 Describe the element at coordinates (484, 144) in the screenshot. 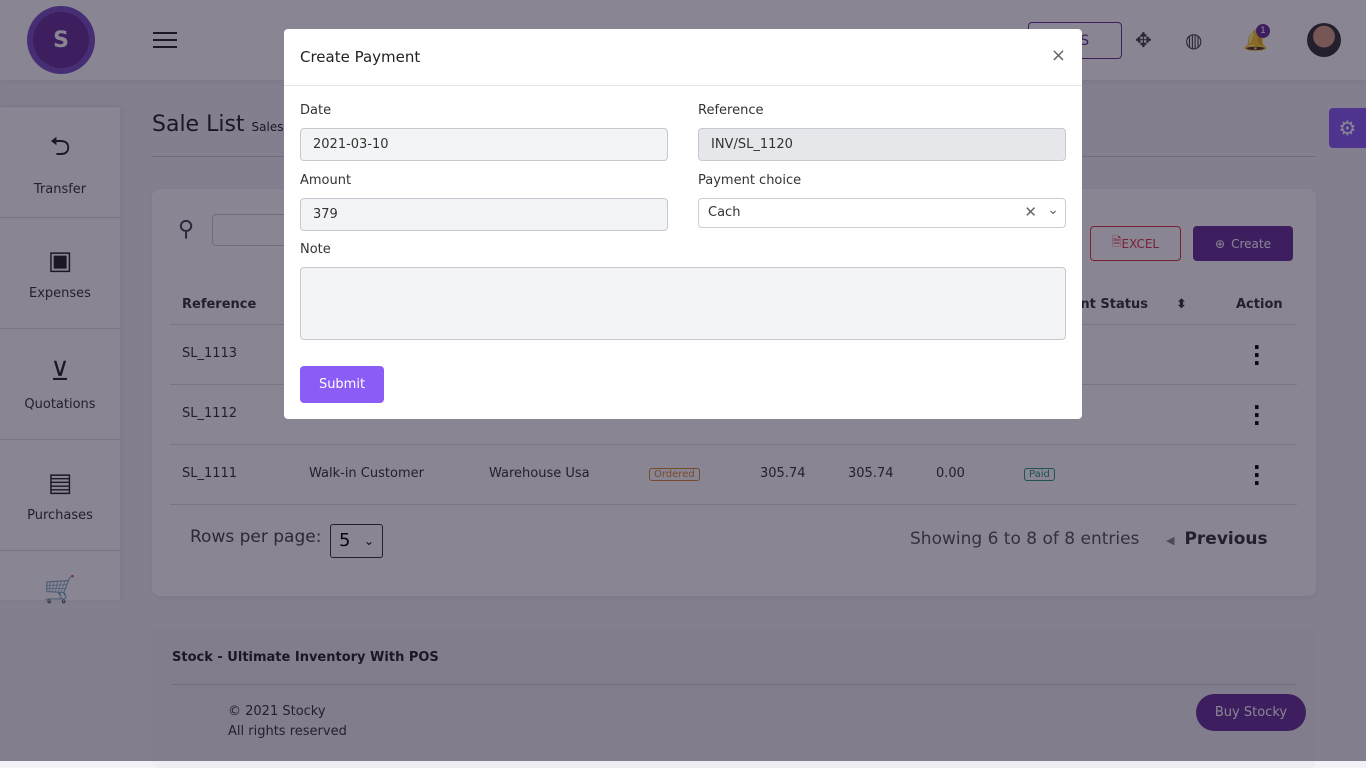

I see `date-field: 2021-03-10` at that location.